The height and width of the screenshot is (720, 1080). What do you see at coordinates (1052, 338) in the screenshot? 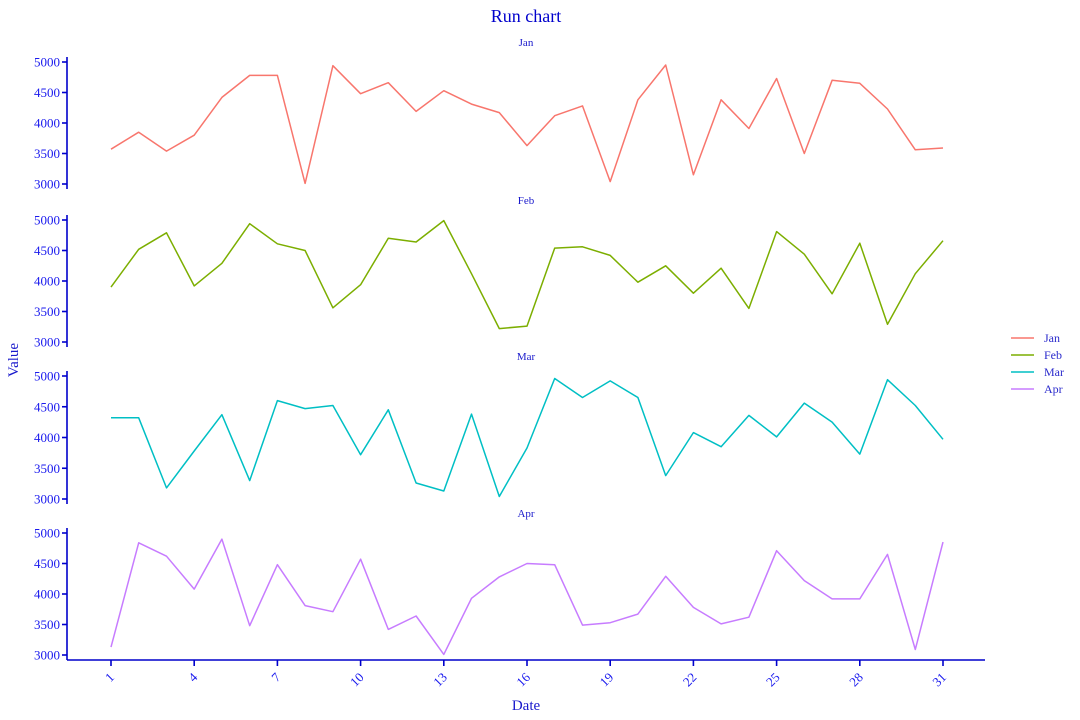
I see `legend-label: Jan` at bounding box center [1052, 338].